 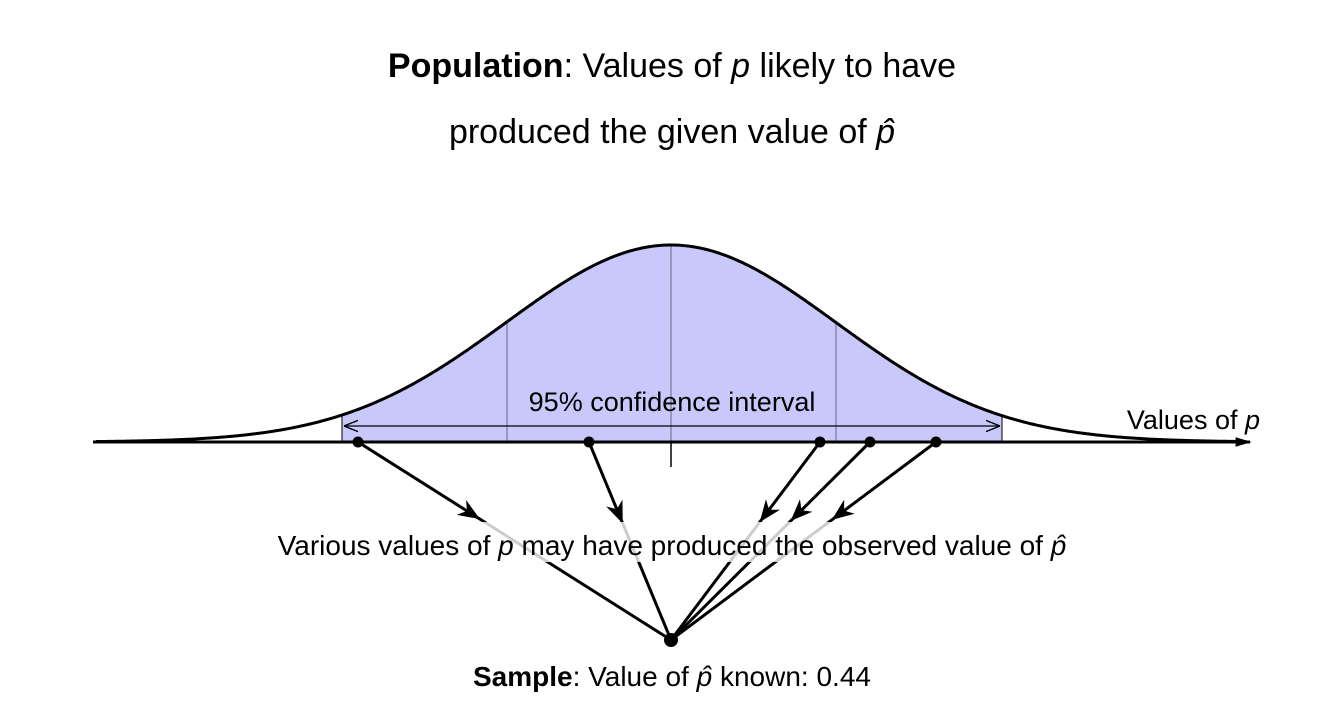 I want to click on sample-label: Sample: Value of p̂ known: 0.44, so click(x=672, y=676).